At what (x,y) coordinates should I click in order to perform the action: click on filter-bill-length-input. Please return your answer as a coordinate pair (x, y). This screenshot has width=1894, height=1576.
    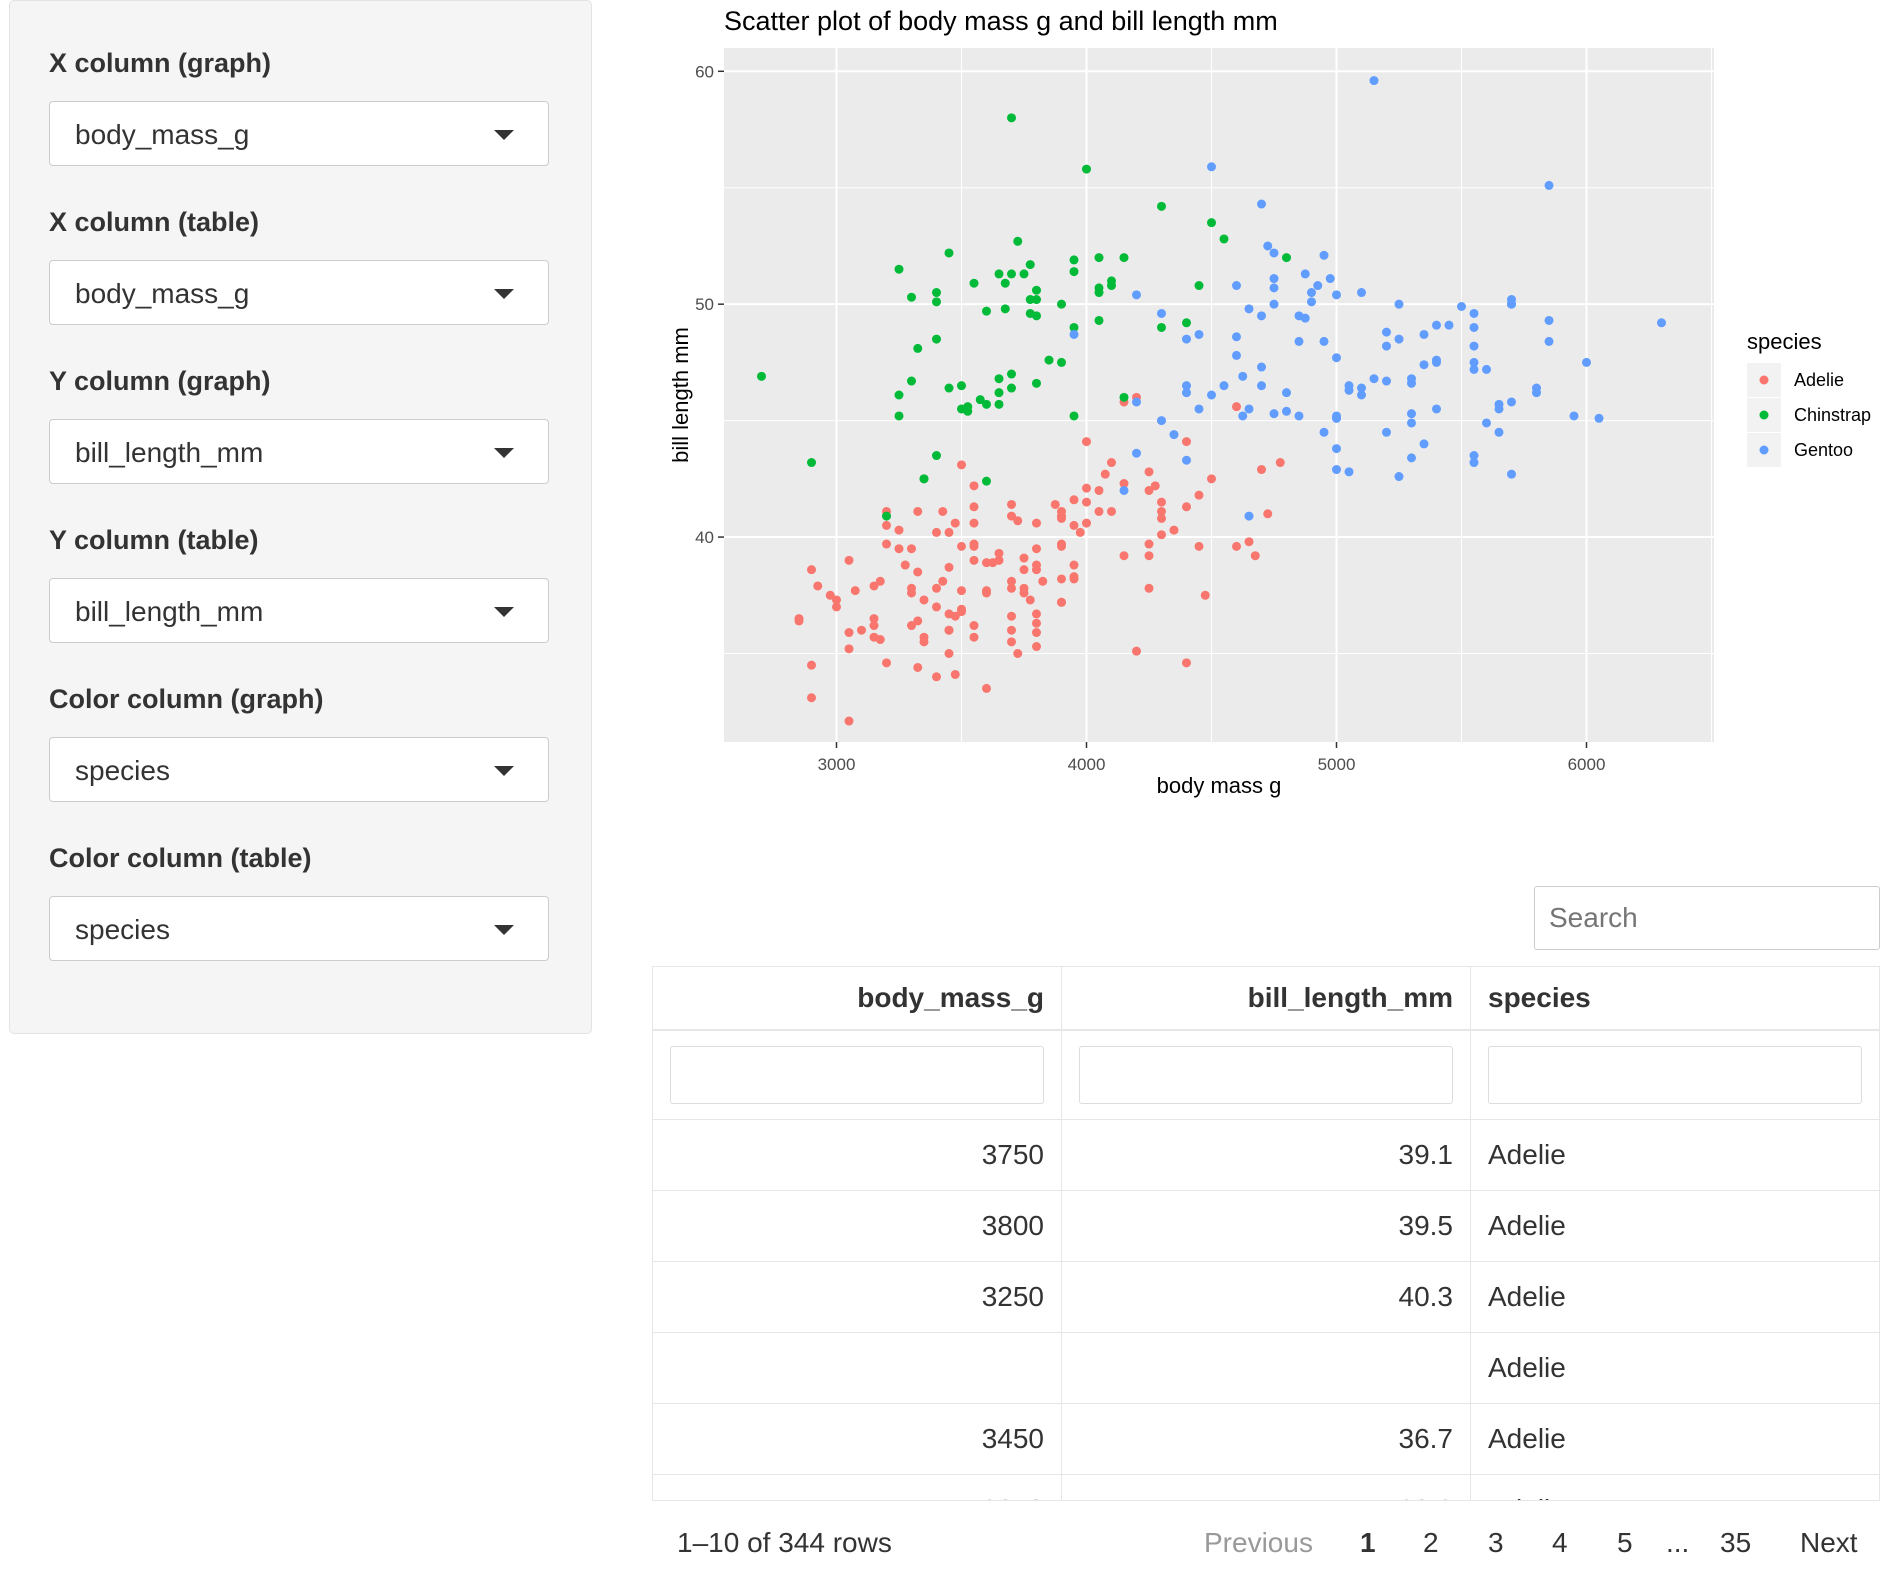
    Looking at the image, I should click on (1266, 1075).